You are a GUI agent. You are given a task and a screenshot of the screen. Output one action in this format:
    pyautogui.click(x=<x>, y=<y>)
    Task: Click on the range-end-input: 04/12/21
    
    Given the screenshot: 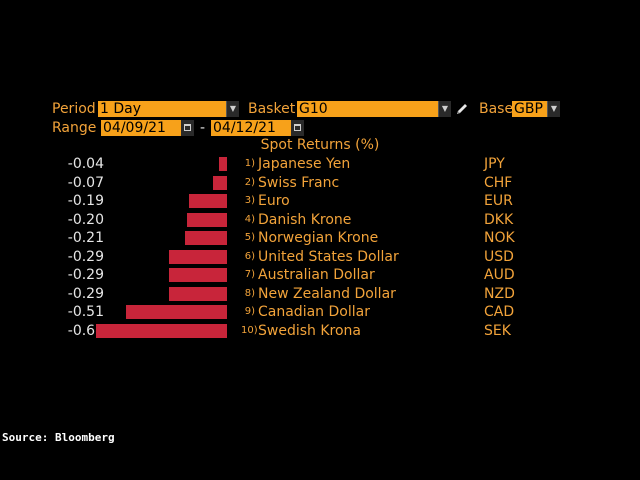 What is the action you would take?
    pyautogui.click(x=257, y=128)
    